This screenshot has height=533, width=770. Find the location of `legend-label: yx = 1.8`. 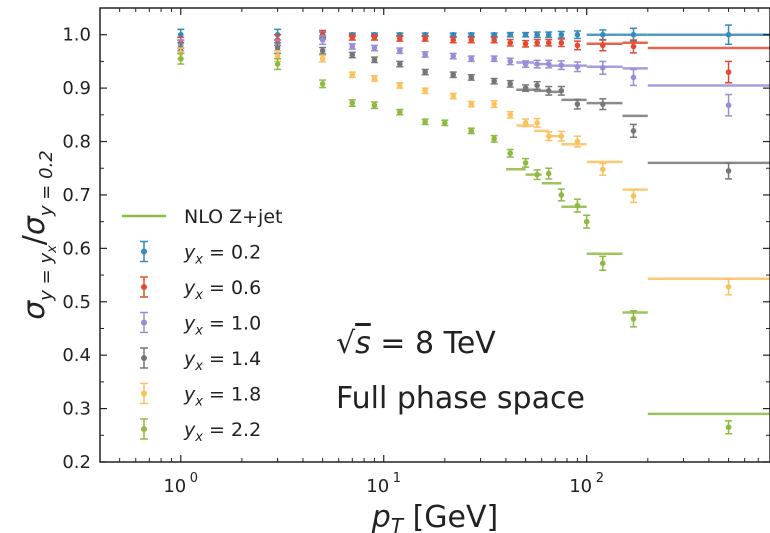

legend-label: yx = 1.8 is located at coordinates (222, 397).